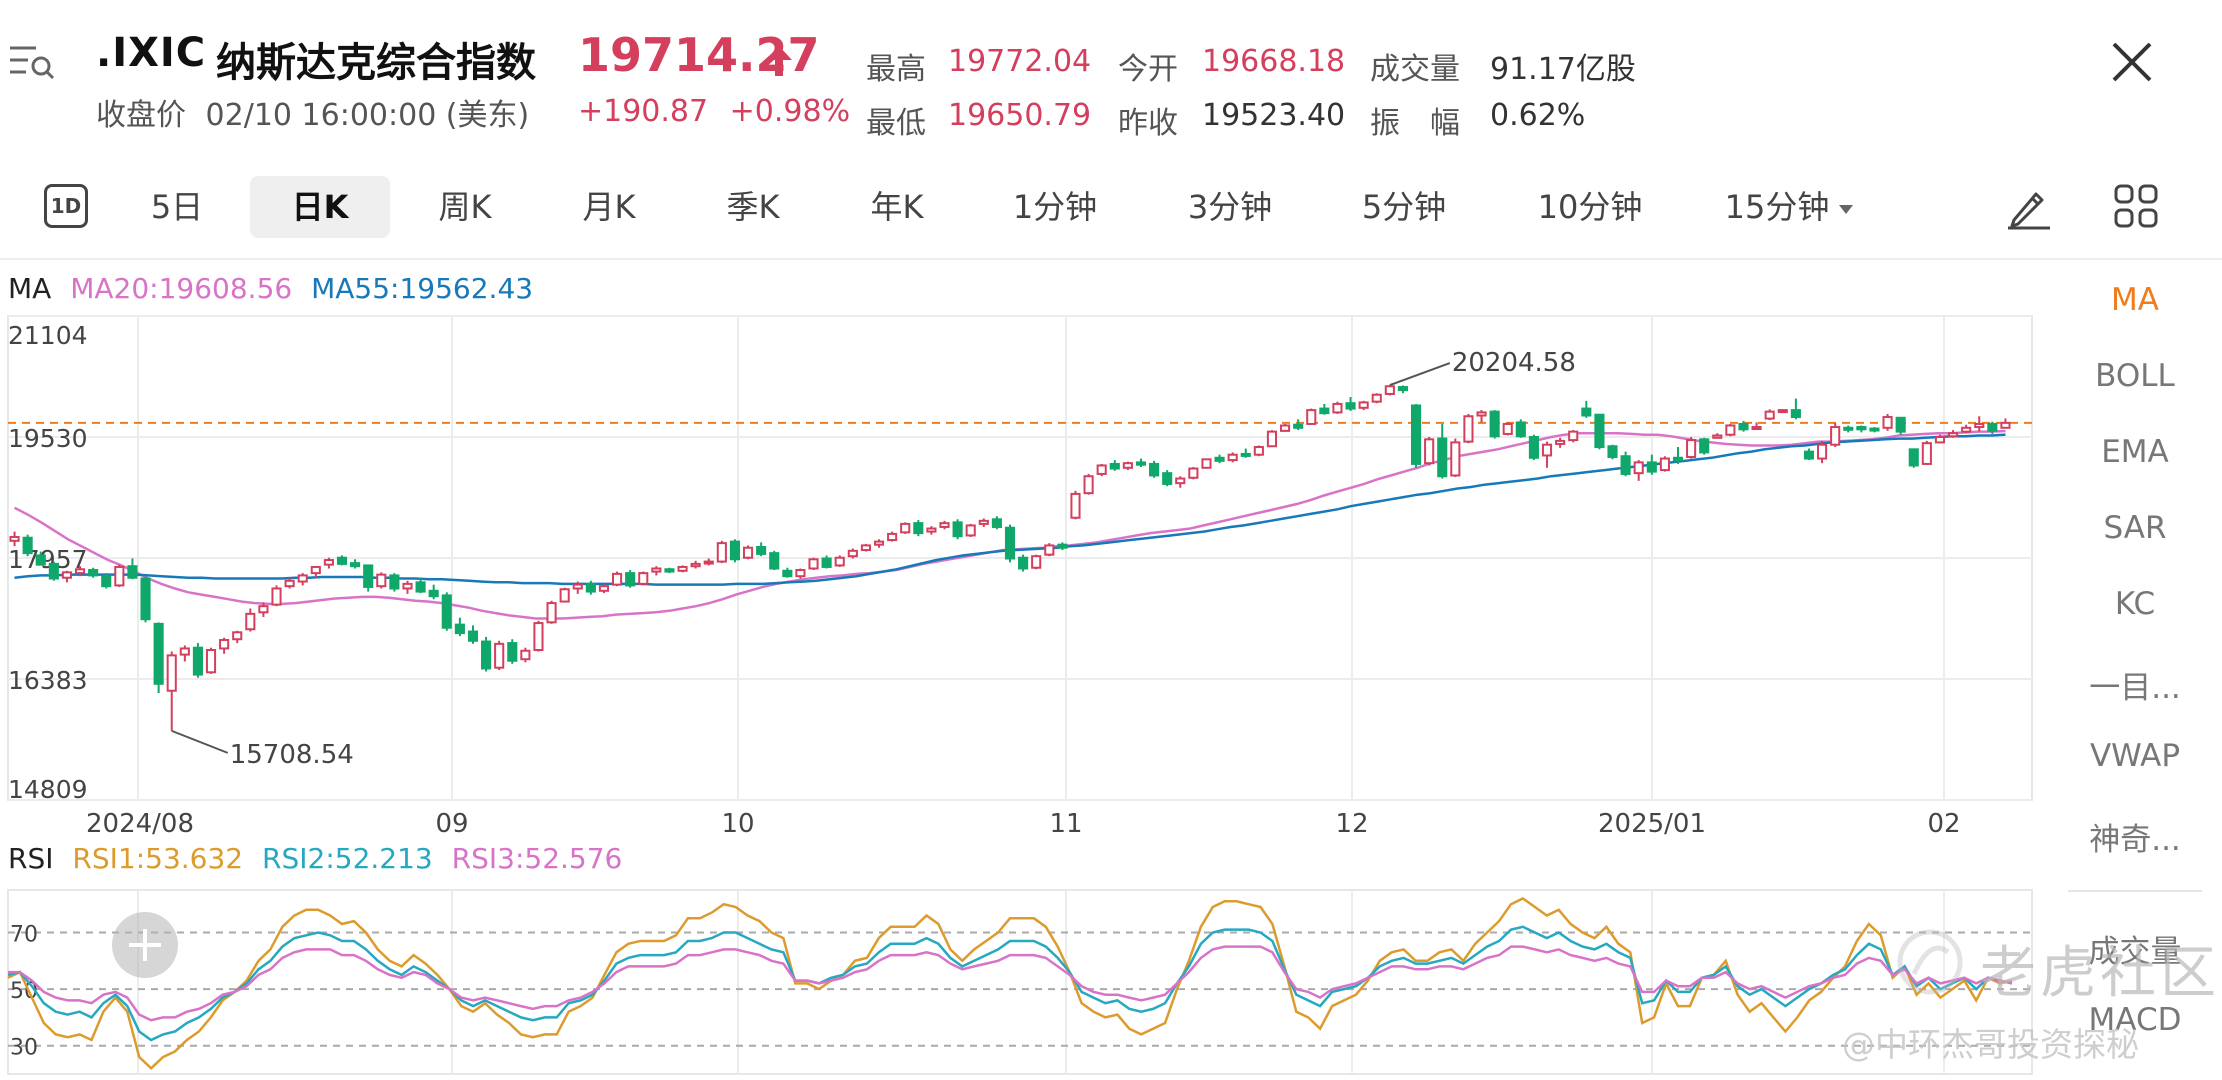 The height and width of the screenshot is (1080, 2222). Describe the element at coordinates (779, 61) in the screenshot. I see `arrow-up-icon` at that location.